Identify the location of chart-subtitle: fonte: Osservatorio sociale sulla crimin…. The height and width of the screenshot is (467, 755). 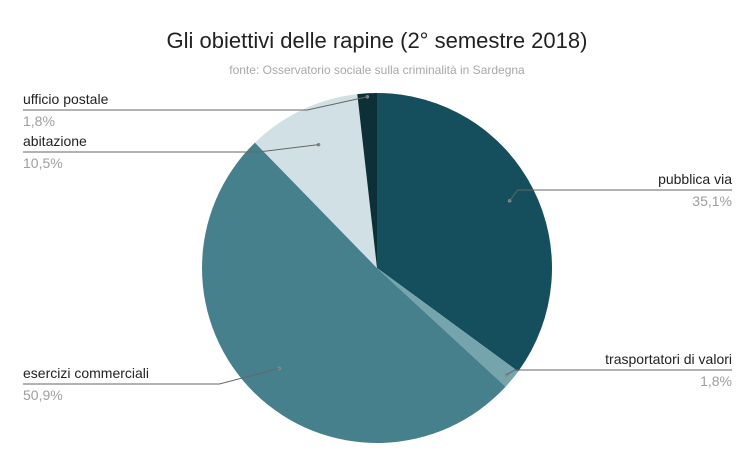
(377, 70).